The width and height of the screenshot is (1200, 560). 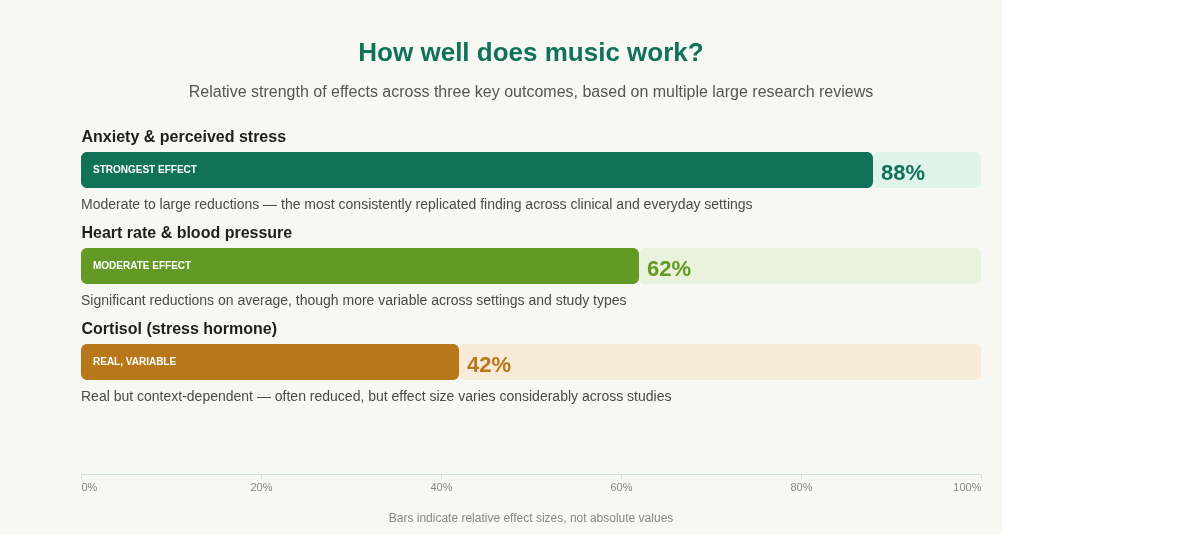 I want to click on data-label: 62%, so click(x=669, y=268).